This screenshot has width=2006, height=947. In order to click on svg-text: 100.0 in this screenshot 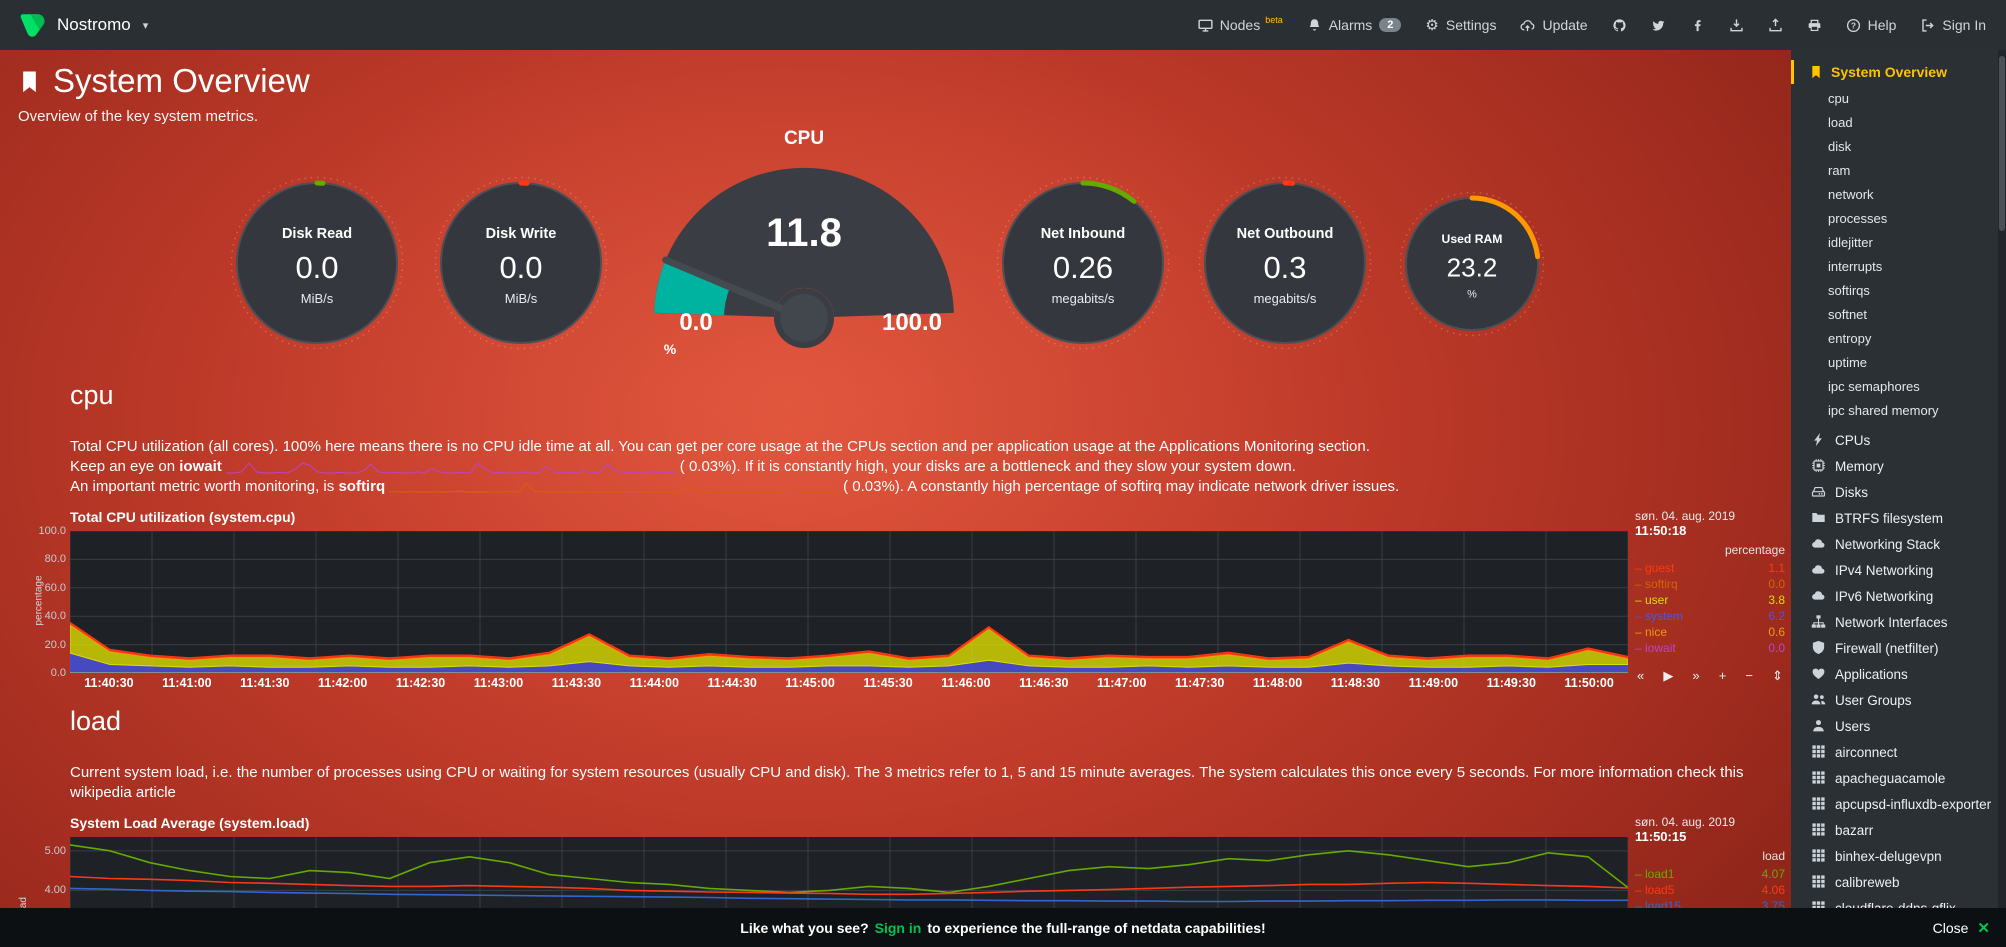, I will do `click(912, 322)`.